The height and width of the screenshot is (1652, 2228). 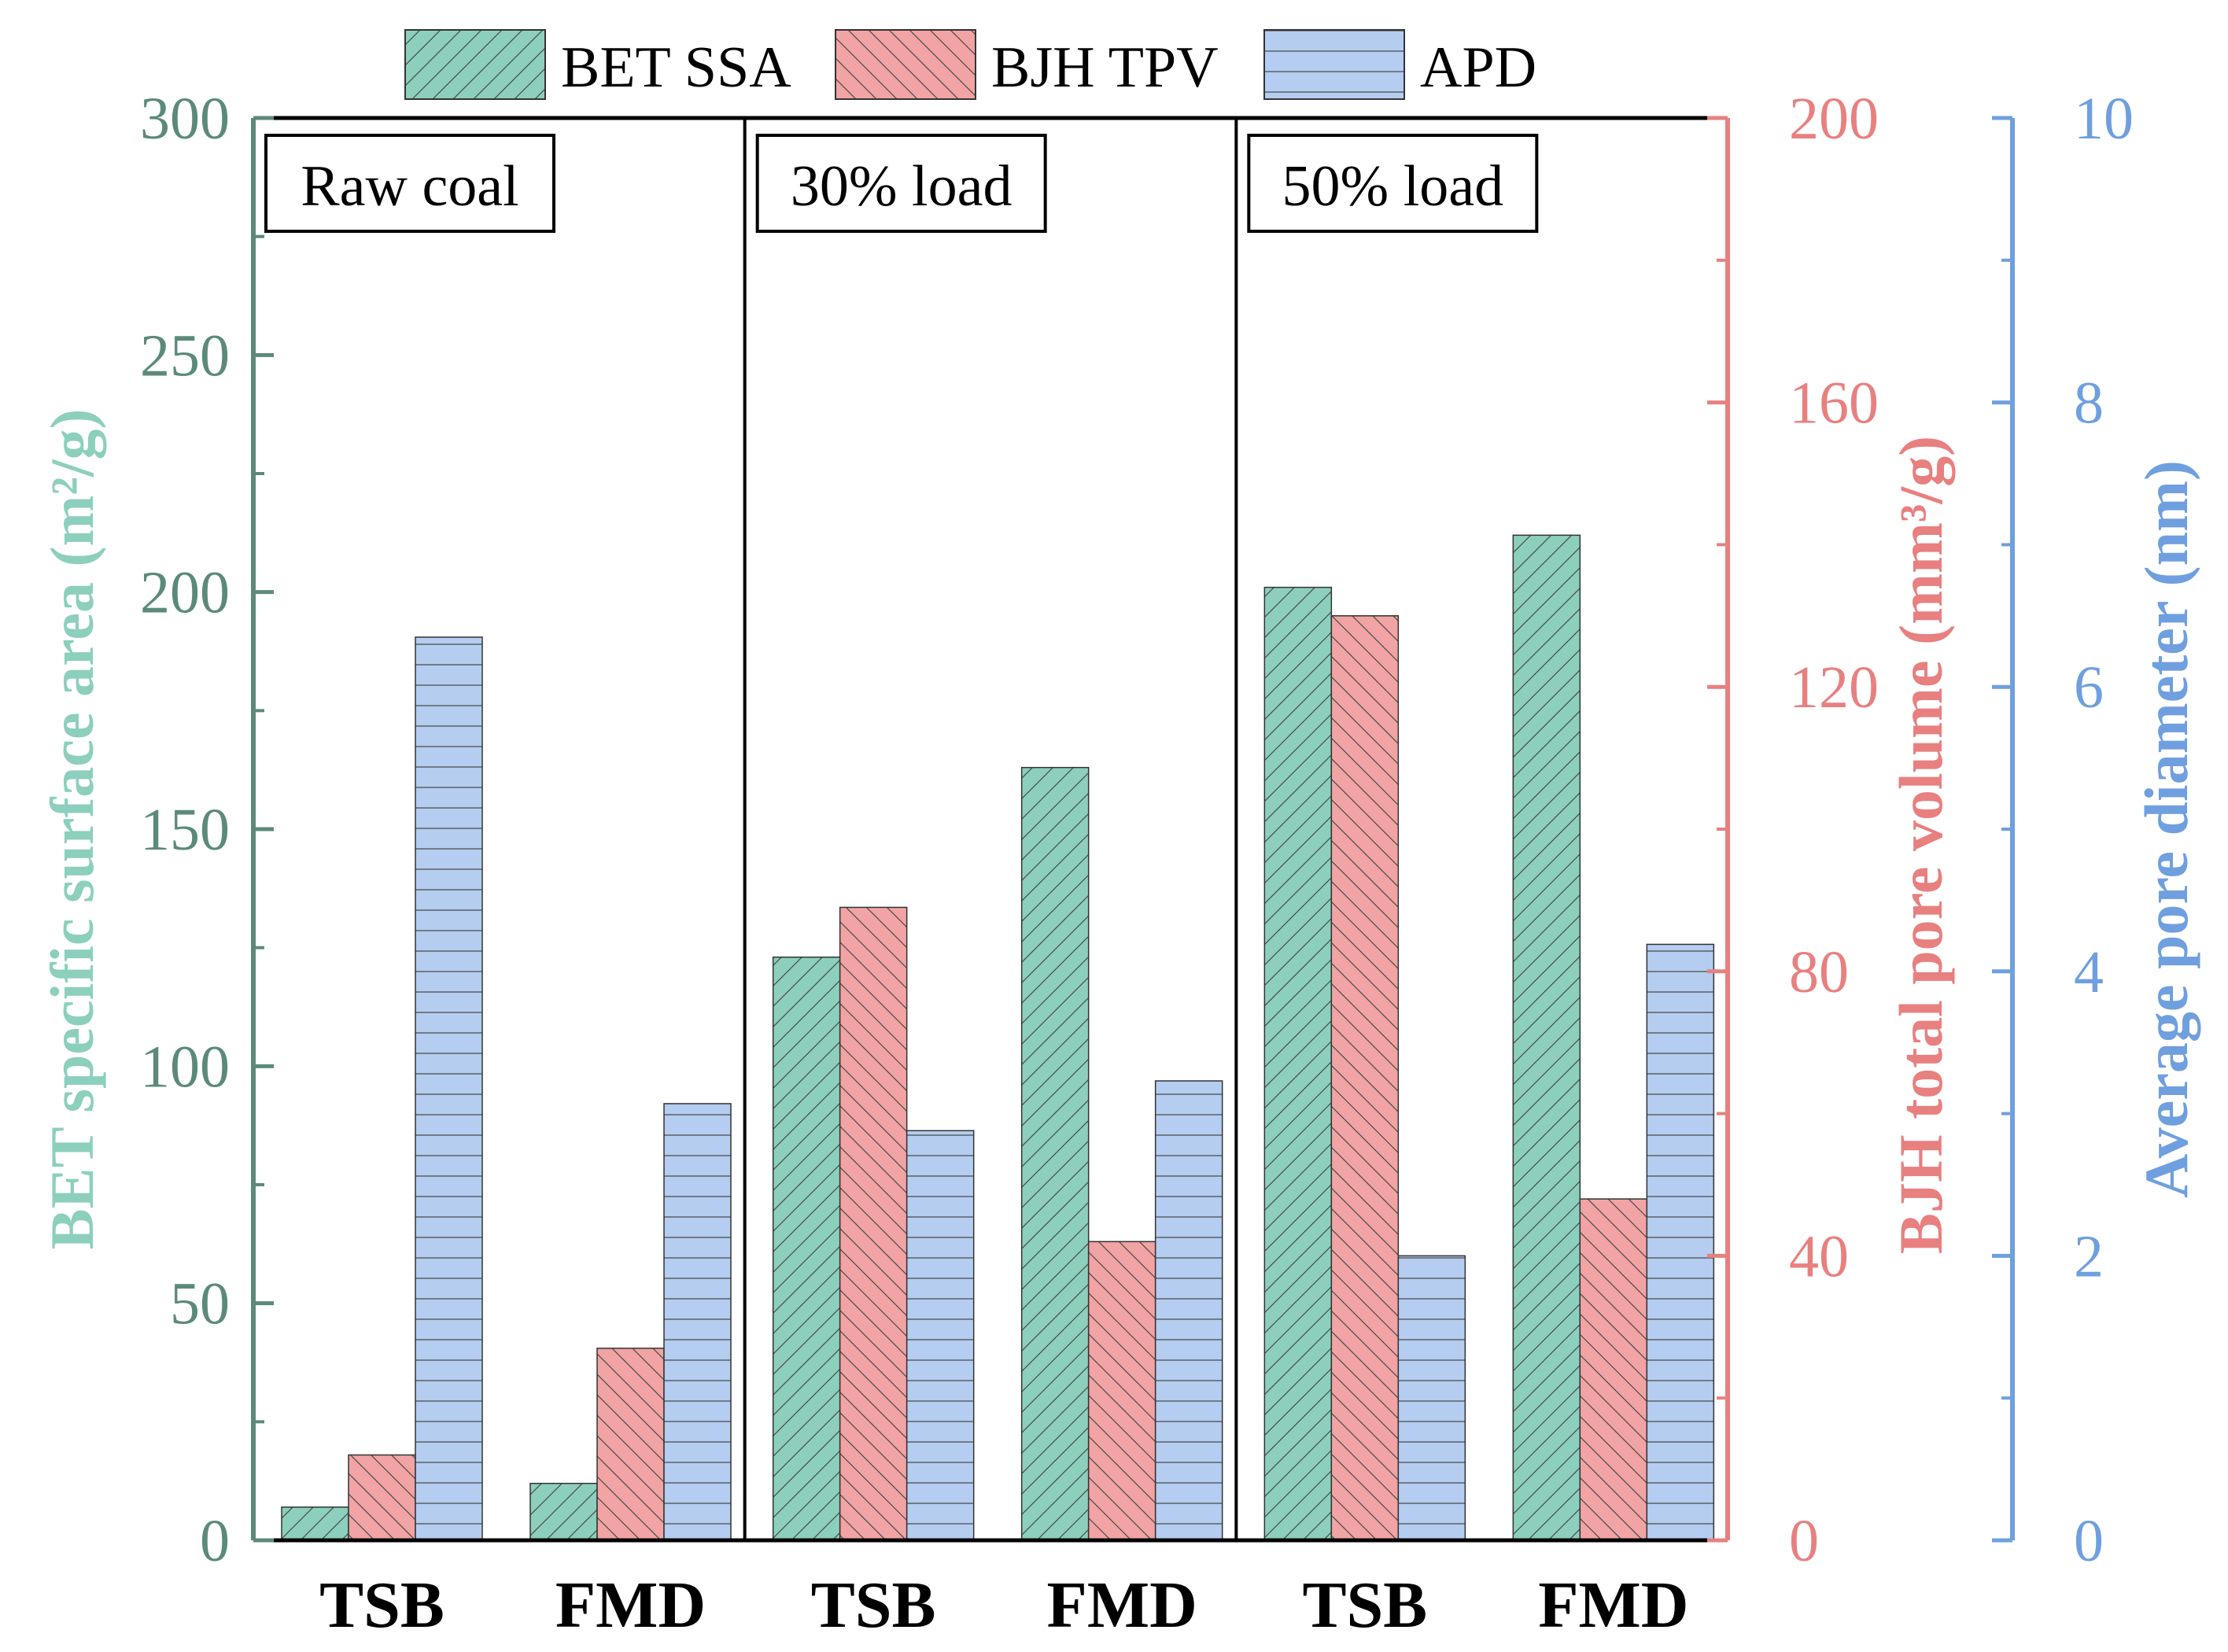 I want to click on right2-tick-label-4: 8, so click(x=2089, y=404).